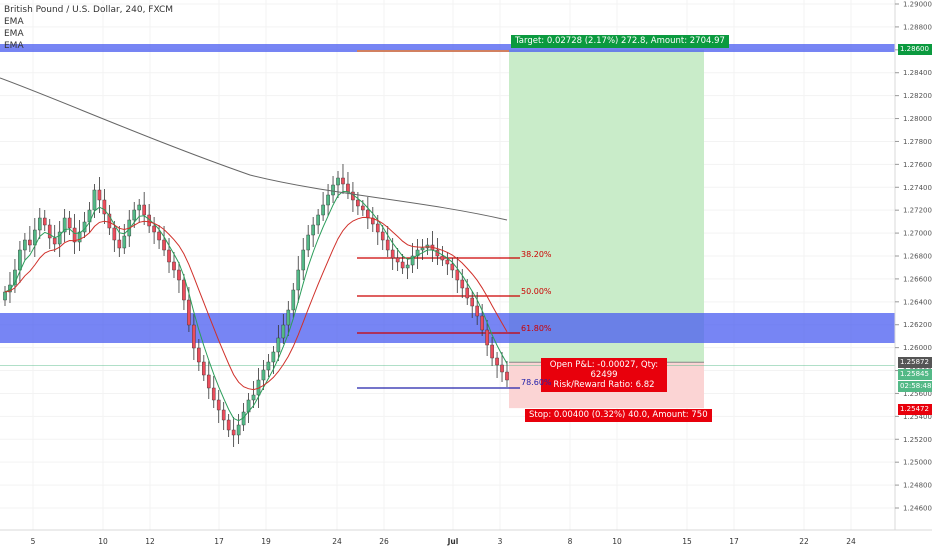 The width and height of the screenshot is (932, 550). I want to click on stop-label: Stop: 0.00400 (0.32%) 40.0, Amount: 750, so click(618, 415).